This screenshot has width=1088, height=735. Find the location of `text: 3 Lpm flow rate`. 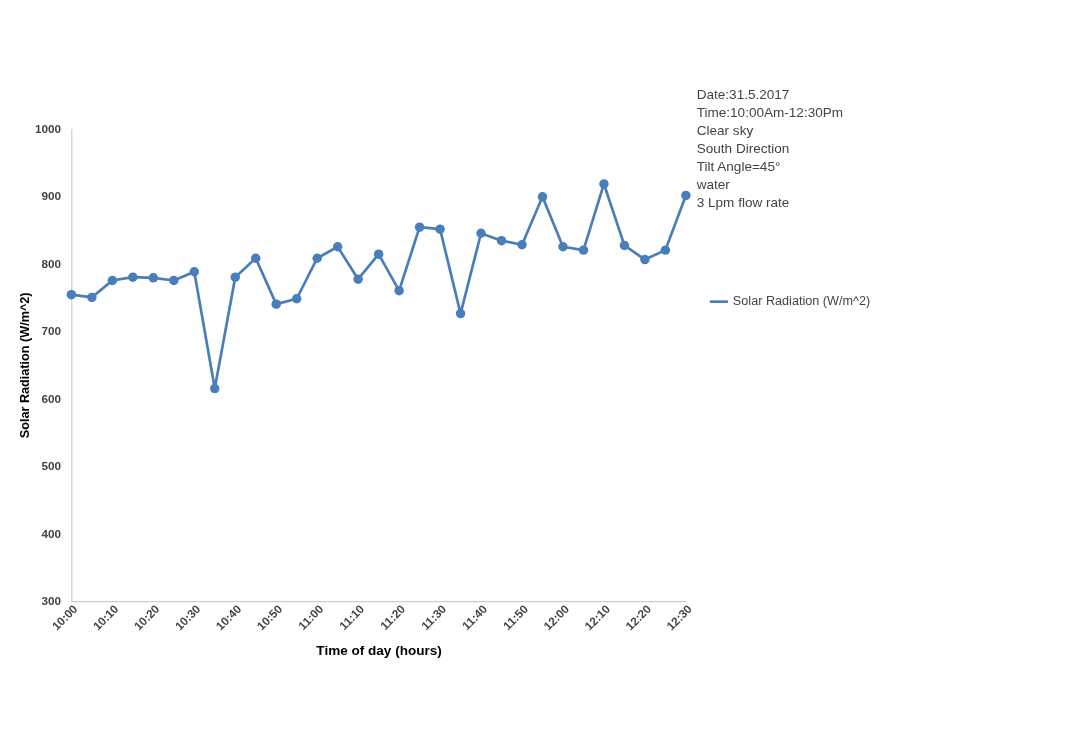

text: 3 Lpm flow rate is located at coordinates (743, 203).